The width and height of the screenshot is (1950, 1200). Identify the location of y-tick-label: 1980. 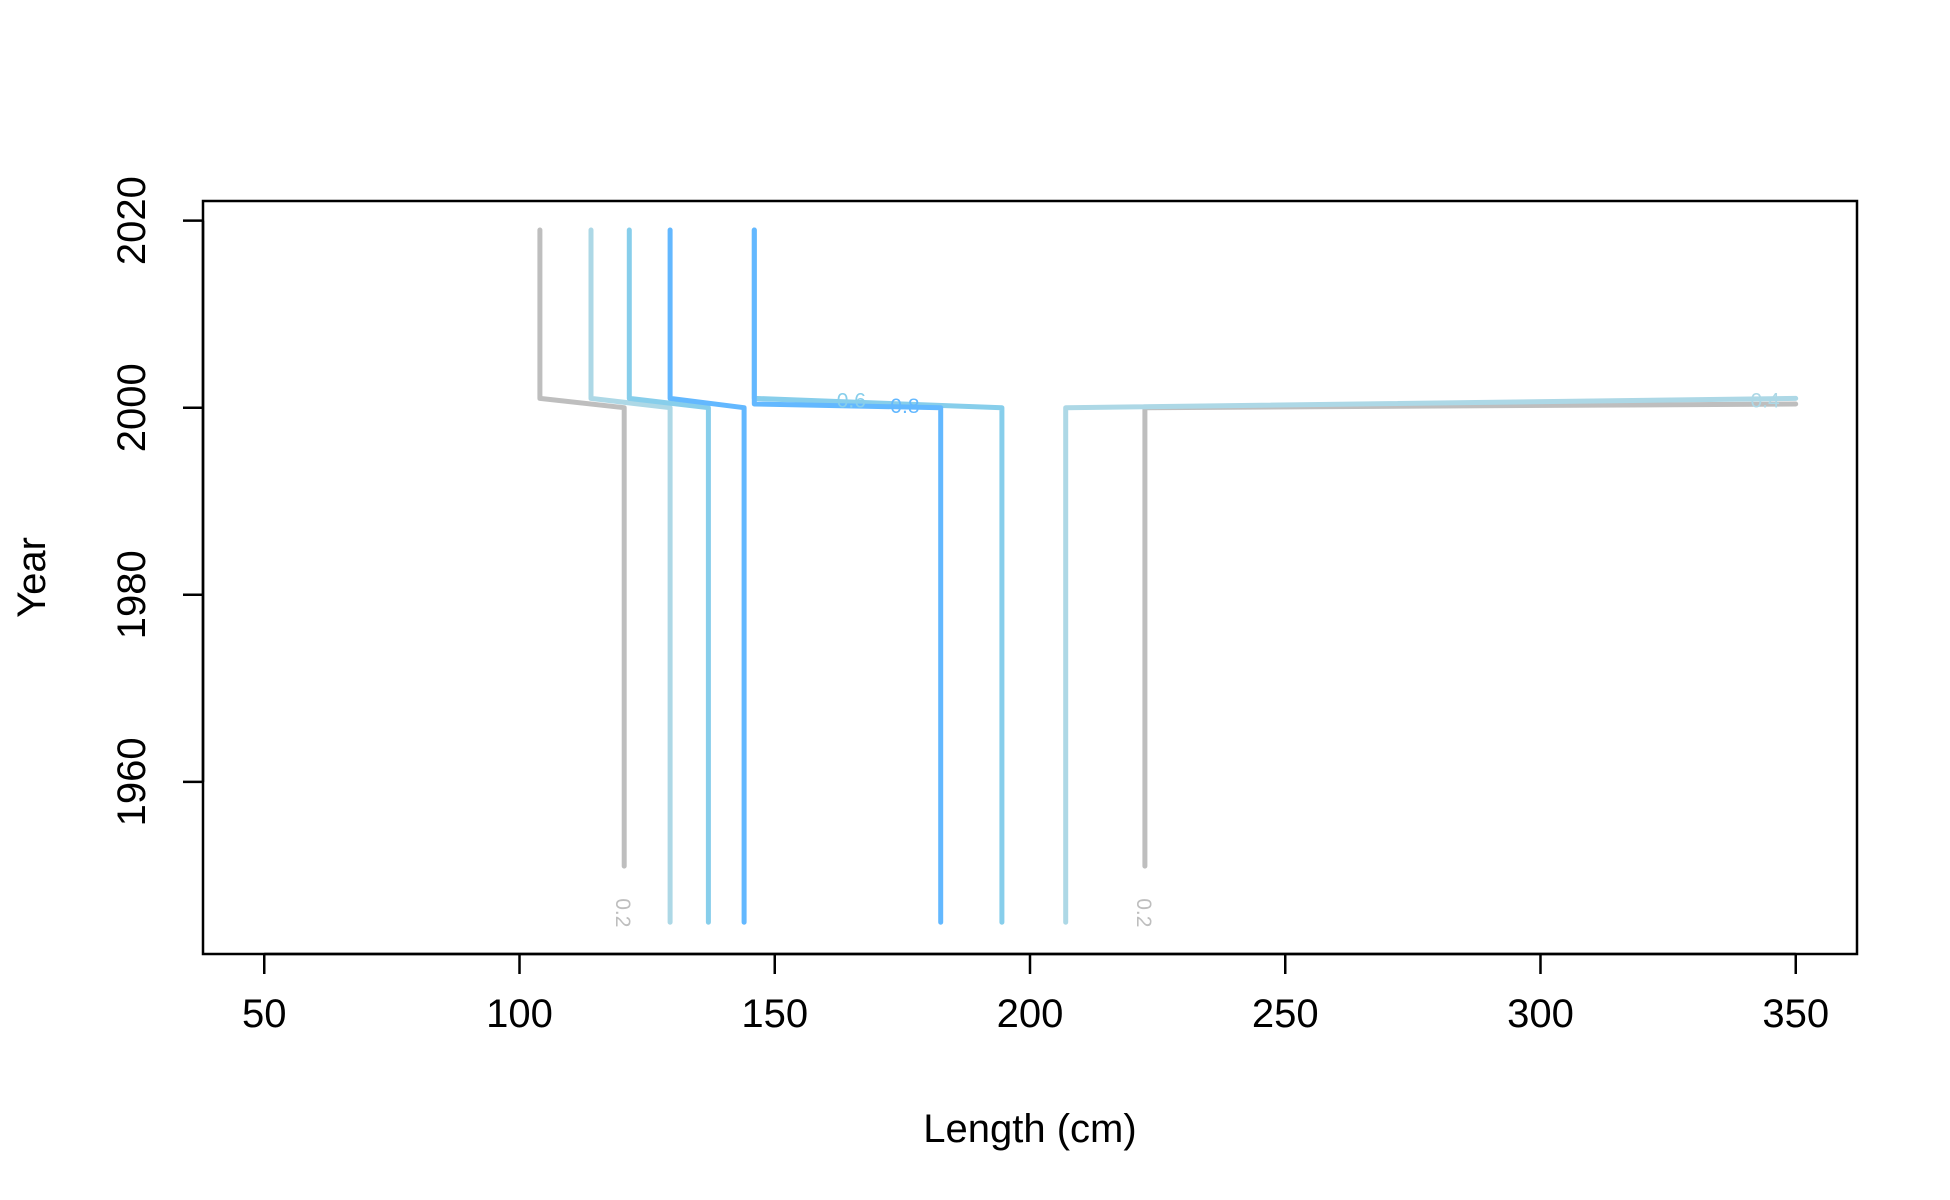
(132, 594).